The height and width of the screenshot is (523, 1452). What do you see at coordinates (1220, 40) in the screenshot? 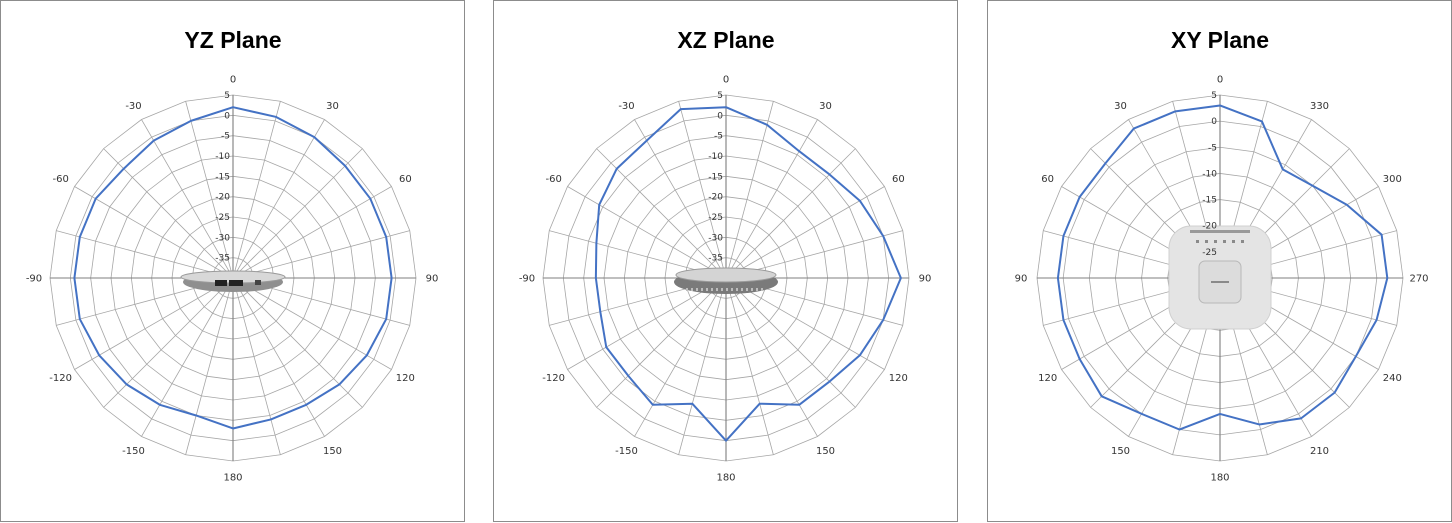
I see `chart-title: XY Plane` at bounding box center [1220, 40].